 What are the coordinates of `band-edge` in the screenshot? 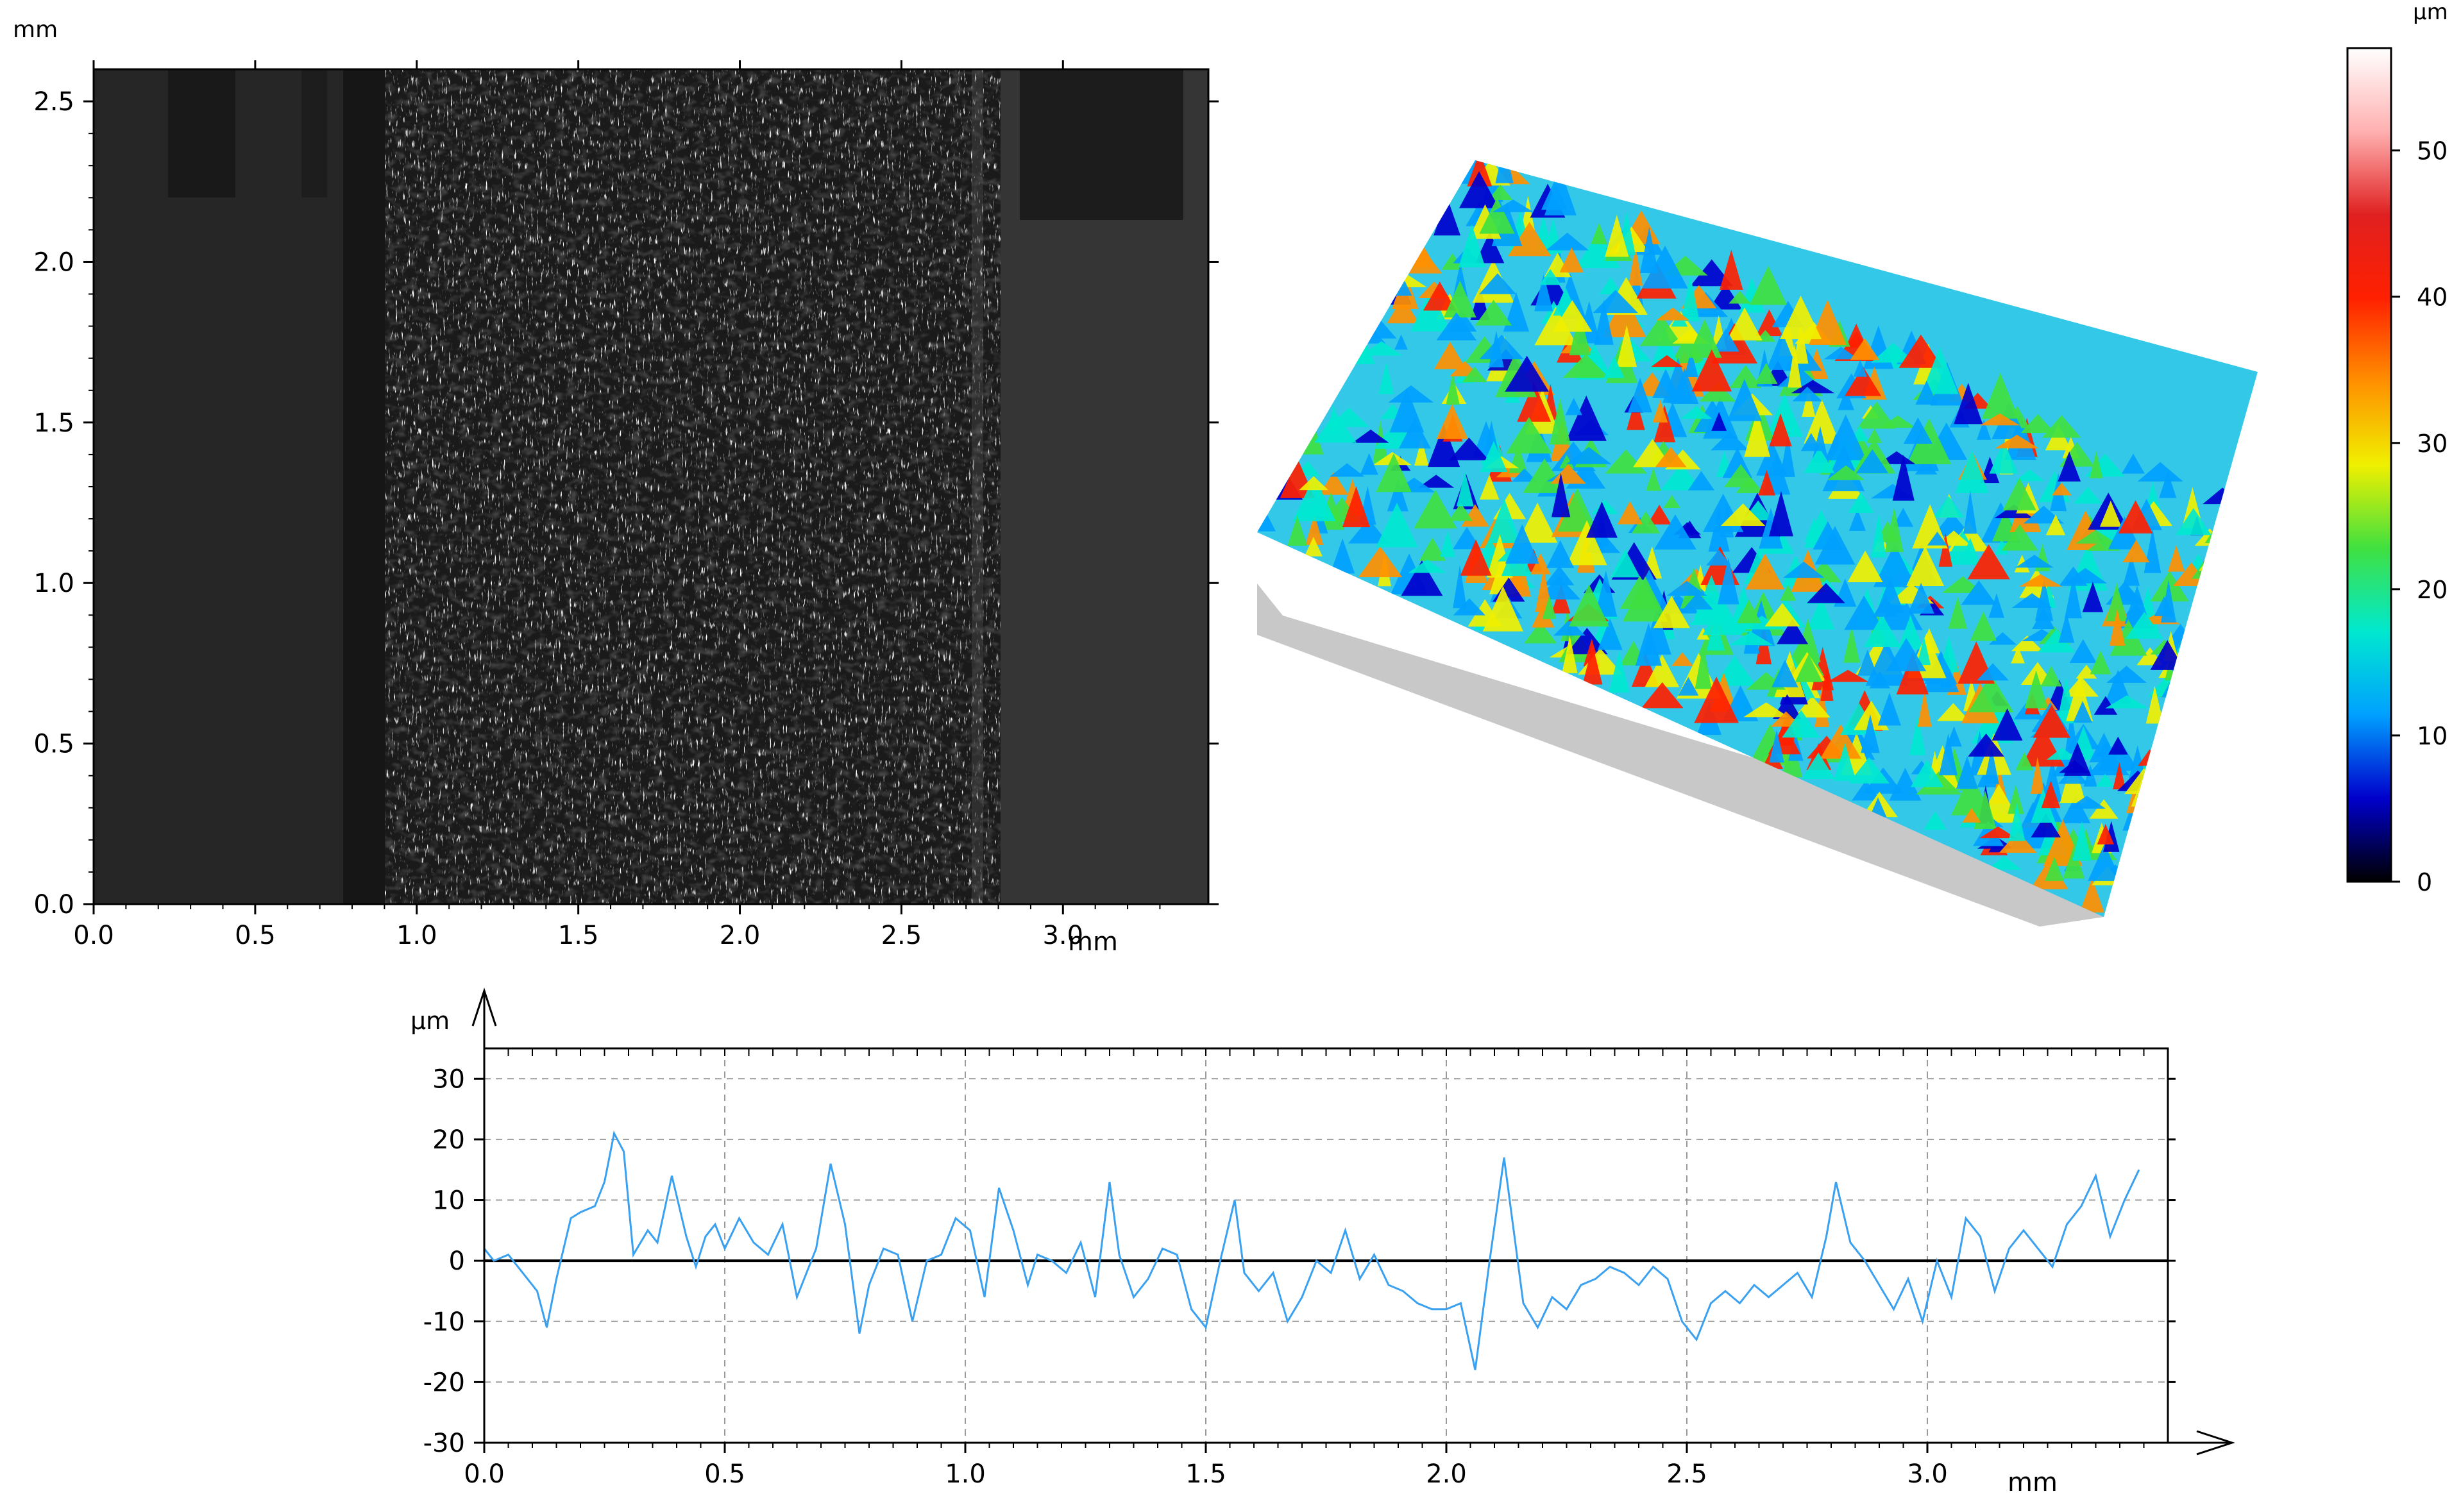 It's located at (977, 486).